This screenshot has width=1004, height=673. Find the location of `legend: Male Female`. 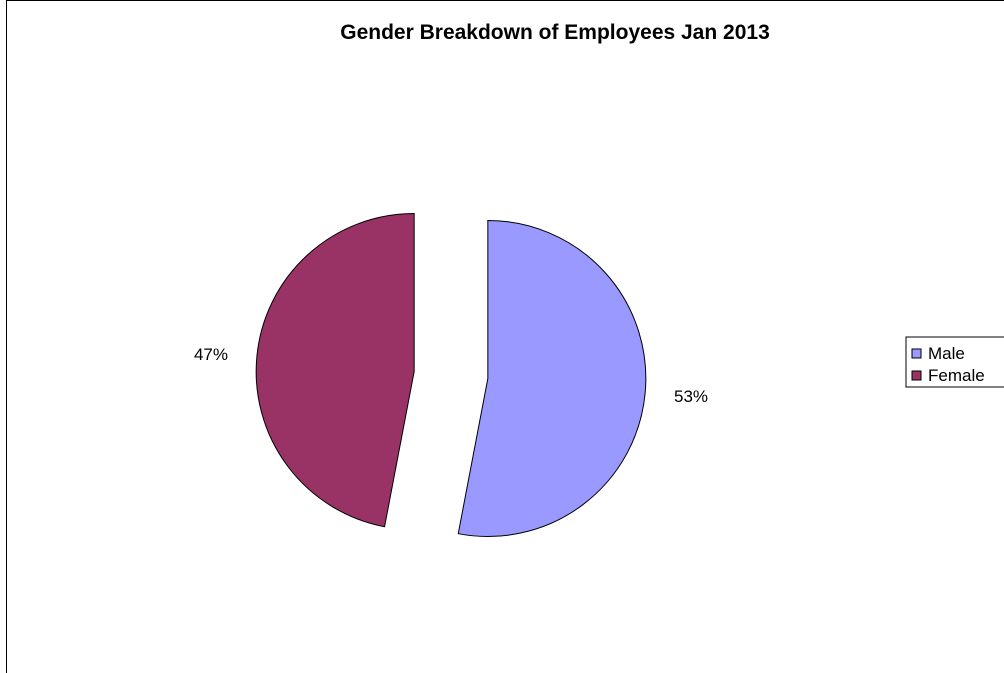

legend: Male Female is located at coordinates (954, 362).